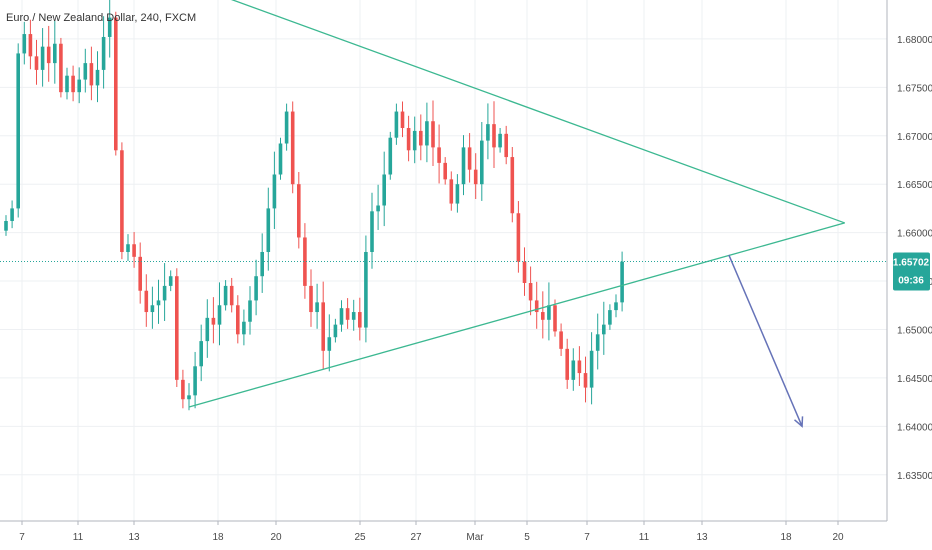 The width and height of the screenshot is (932, 550). What do you see at coordinates (416, 537) in the screenshot?
I see `time-tick-label: 27` at bounding box center [416, 537].